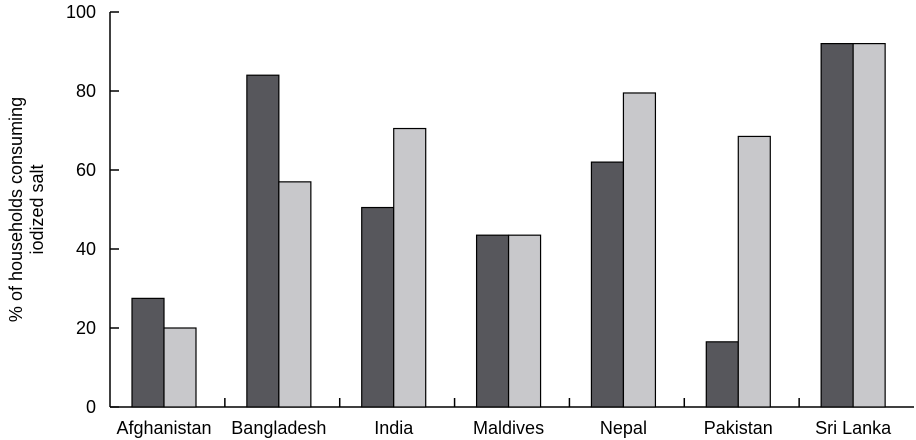  Describe the element at coordinates (81, 12) in the screenshot. I see `y-tick-label: 100` at that location.